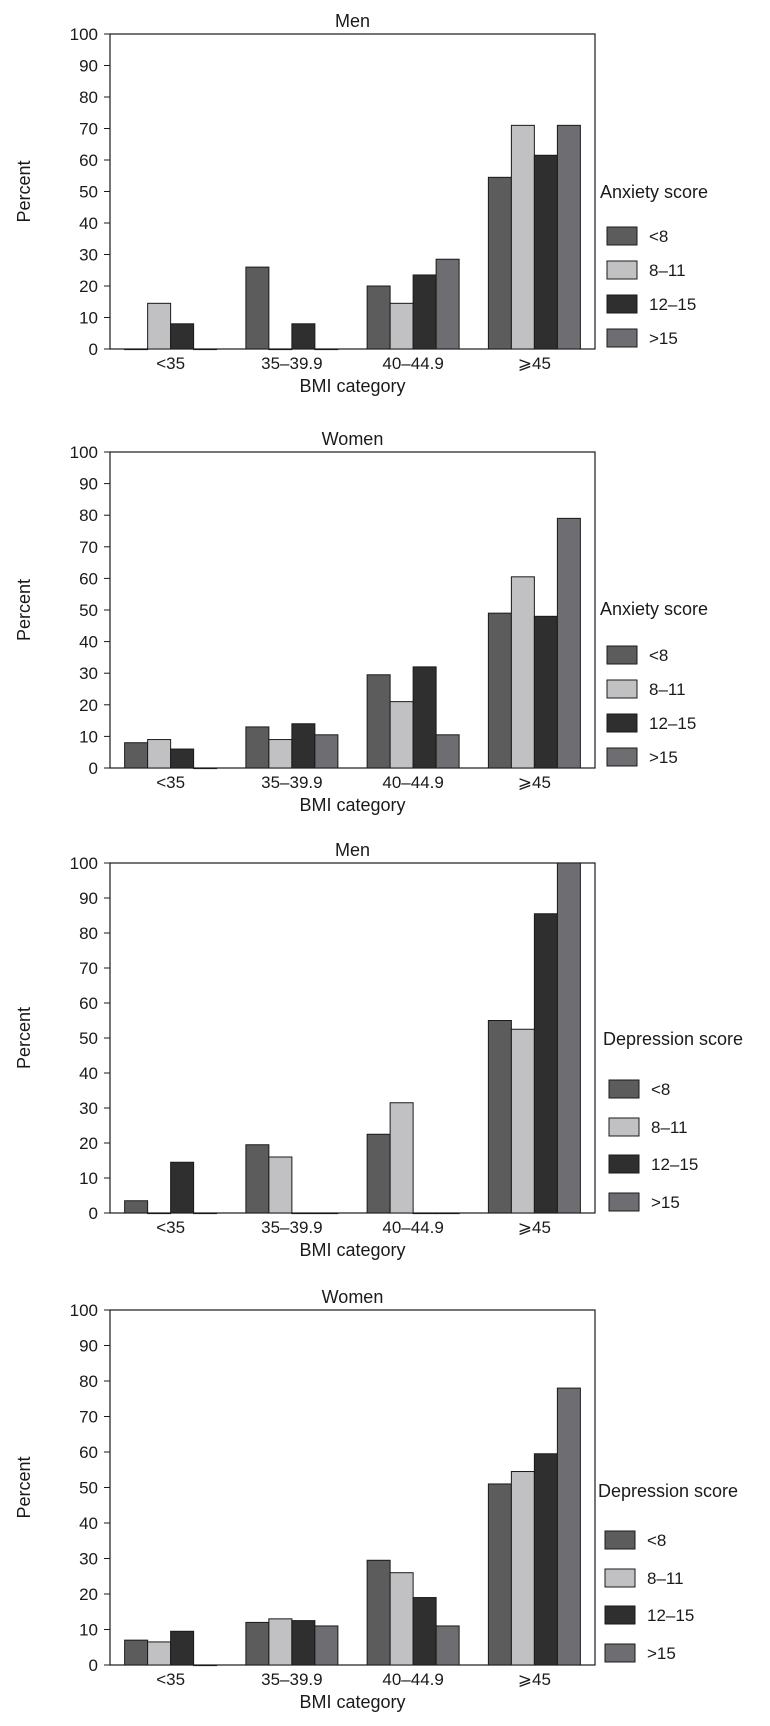  I want to click on chart-2-y-tick-label-60: 60, so click(88, 578).